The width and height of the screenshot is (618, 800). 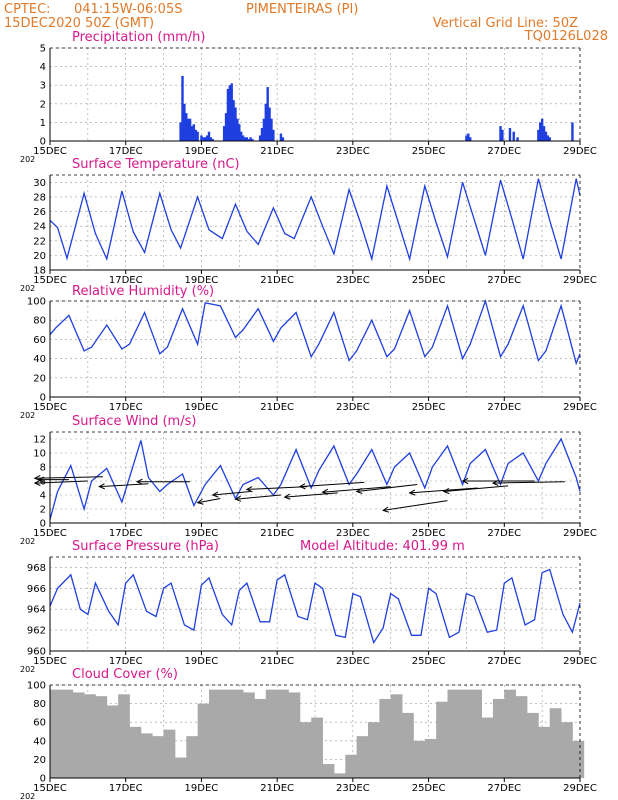 What do you see at coordinates (39, 256) in the screenshot?
I see `y-tick-label: 20` at bounding box center [39, 256].